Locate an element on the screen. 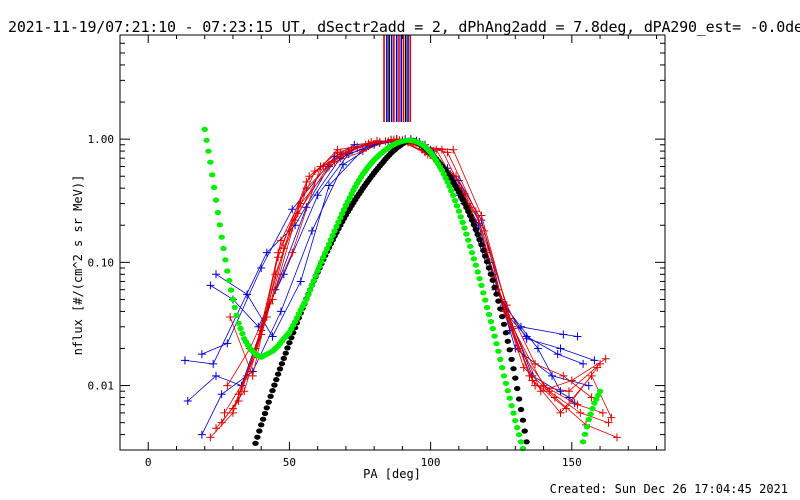  x-tick-label: 100 is located at coordinates (431, 462).